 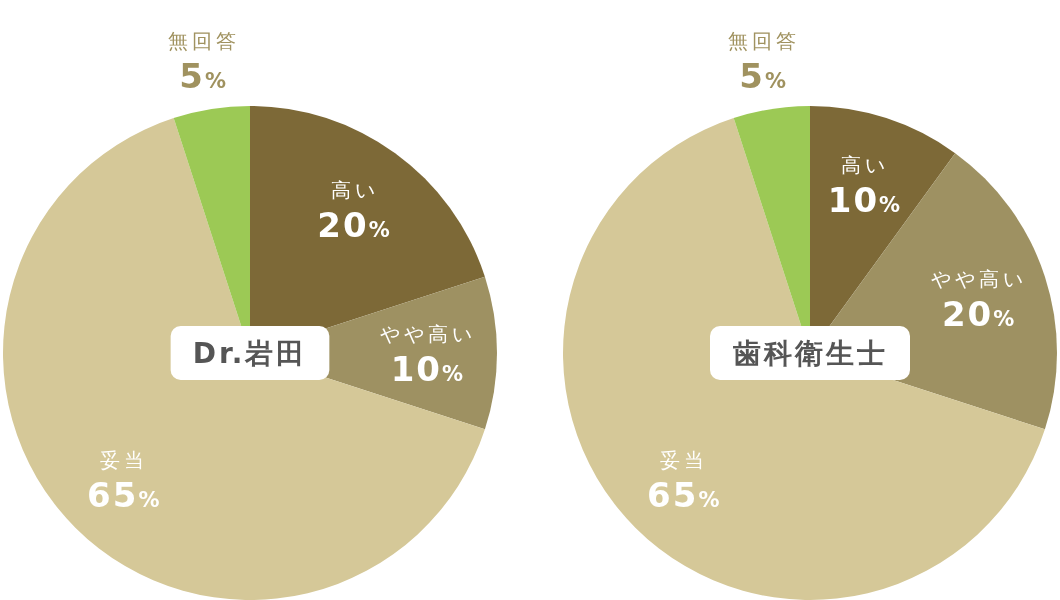 What do you see at coordinates (810, 353) in the screenshot?
I see `title: 歯科衛生士` at bounding box center [810, 353].